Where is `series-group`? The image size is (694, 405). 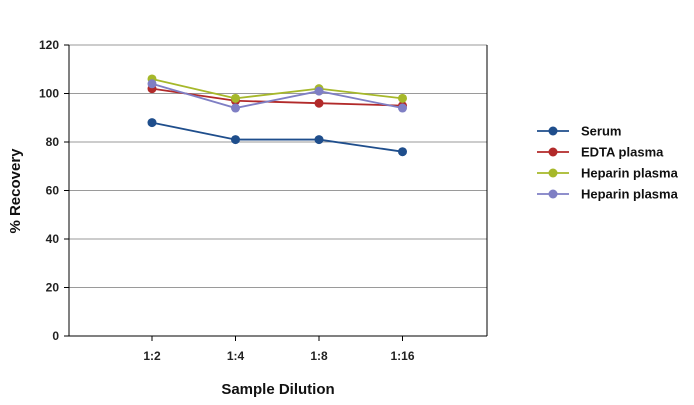
series-group is located at coordinates (277, 115).